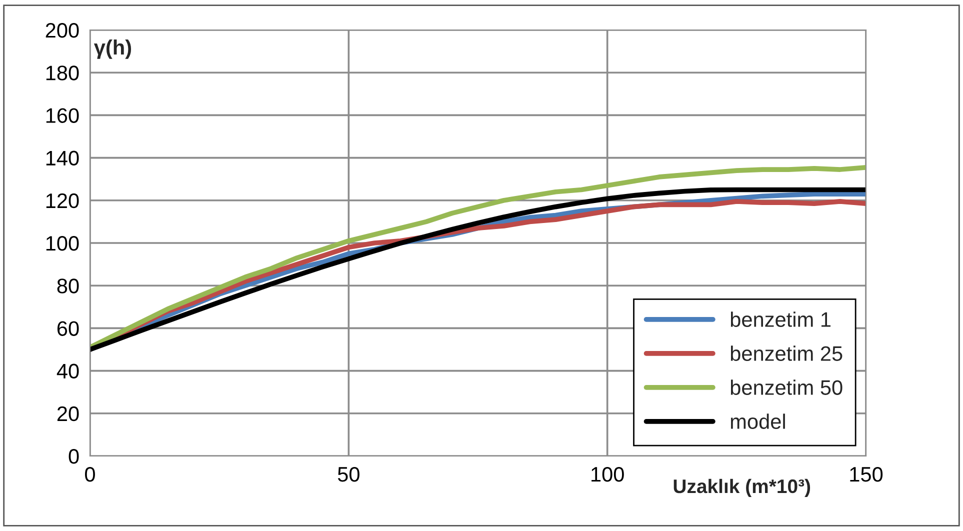 Image resolution: width=963 pixels, height=531 pixels. I want to click on x-tick-label: 50, so click(349, 474).